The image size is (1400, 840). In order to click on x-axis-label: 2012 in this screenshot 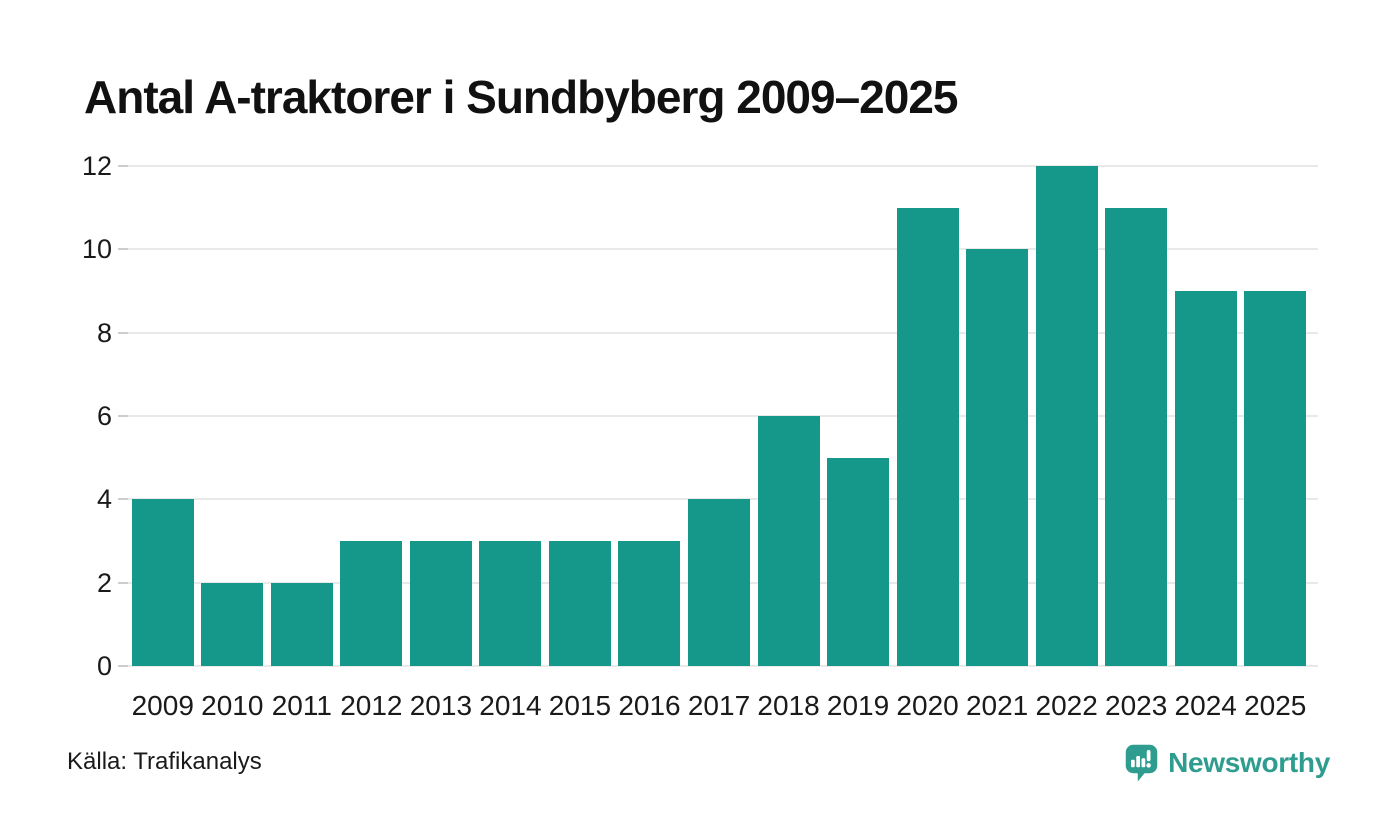, I will do `click(371, 705)`.